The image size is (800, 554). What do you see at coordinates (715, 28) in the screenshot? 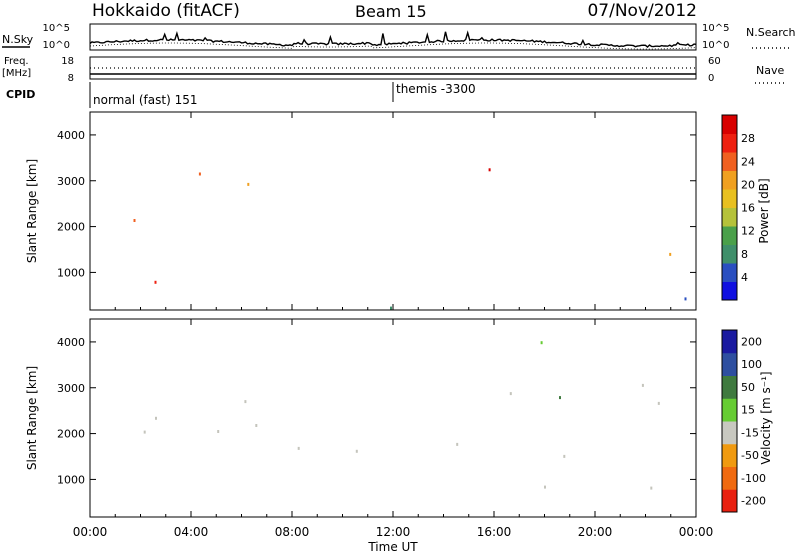
I see `noise-tick-high-right: 10^5` at bounding box center [715, 28].